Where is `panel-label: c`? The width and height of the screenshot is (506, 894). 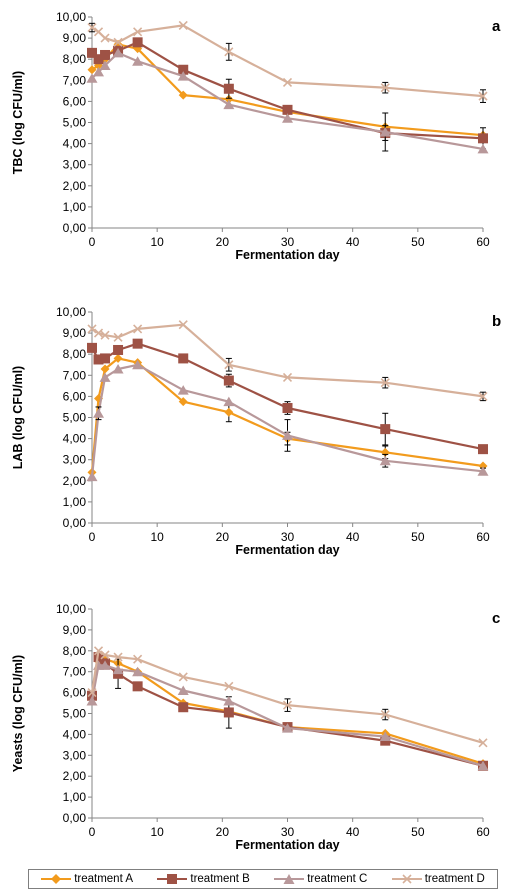 panel-label: c is located at coordinates (496, 618).